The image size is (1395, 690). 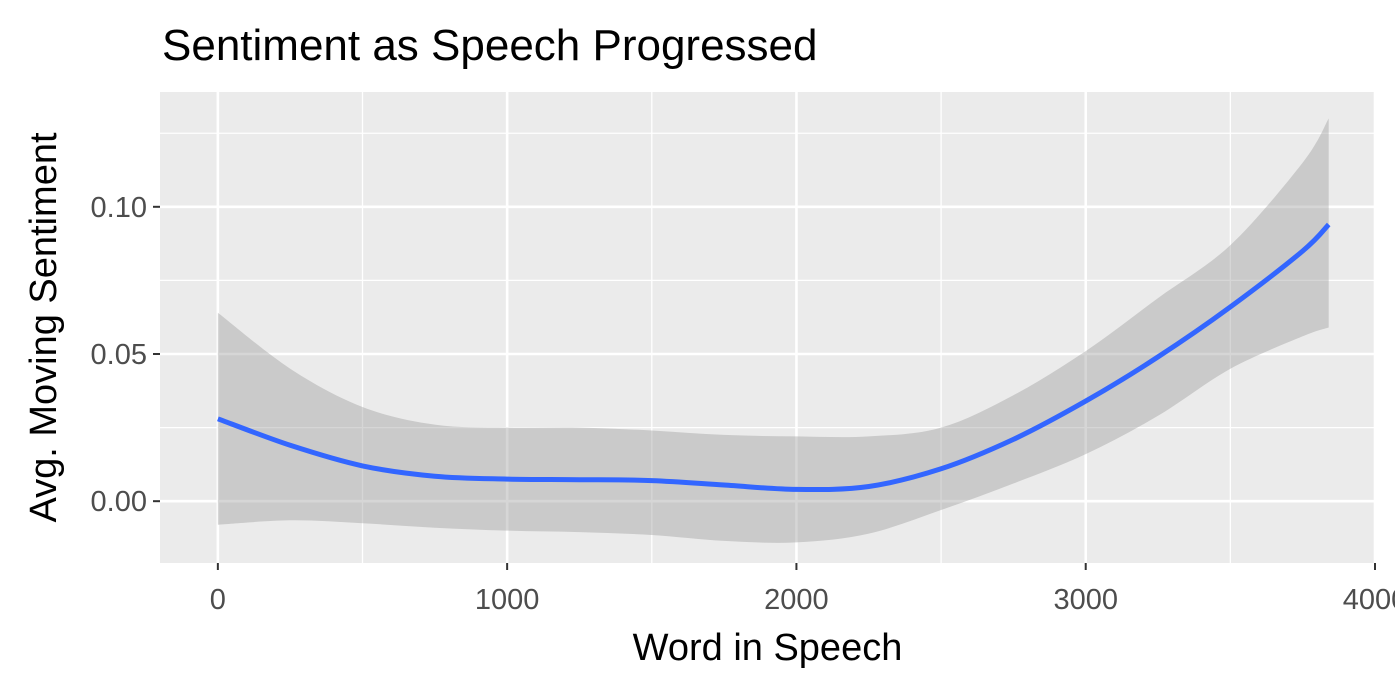 I want to click on x-tick-label: 2000, so click(x=796, y=600).